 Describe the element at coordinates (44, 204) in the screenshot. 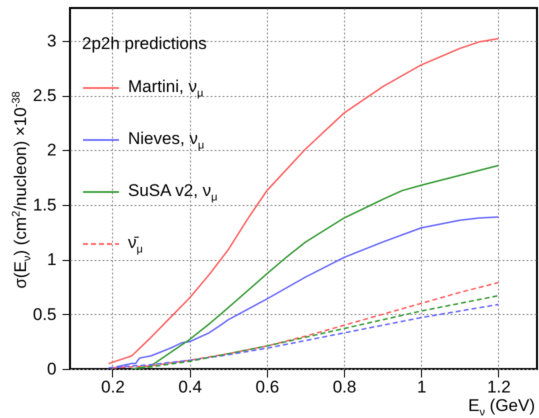

I see `y-tick-label: 1.5` at that location.